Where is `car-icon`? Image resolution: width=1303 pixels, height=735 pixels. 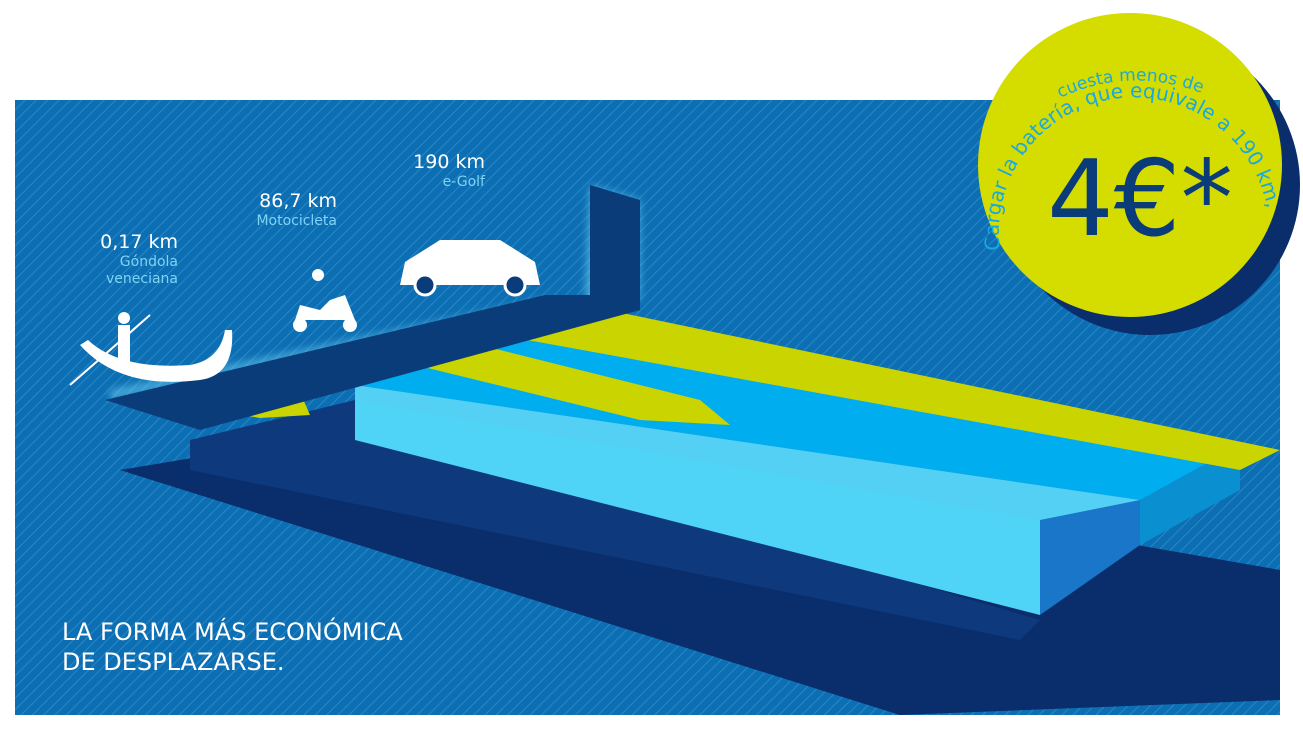 car-icon is located at coordinates (470, 268).